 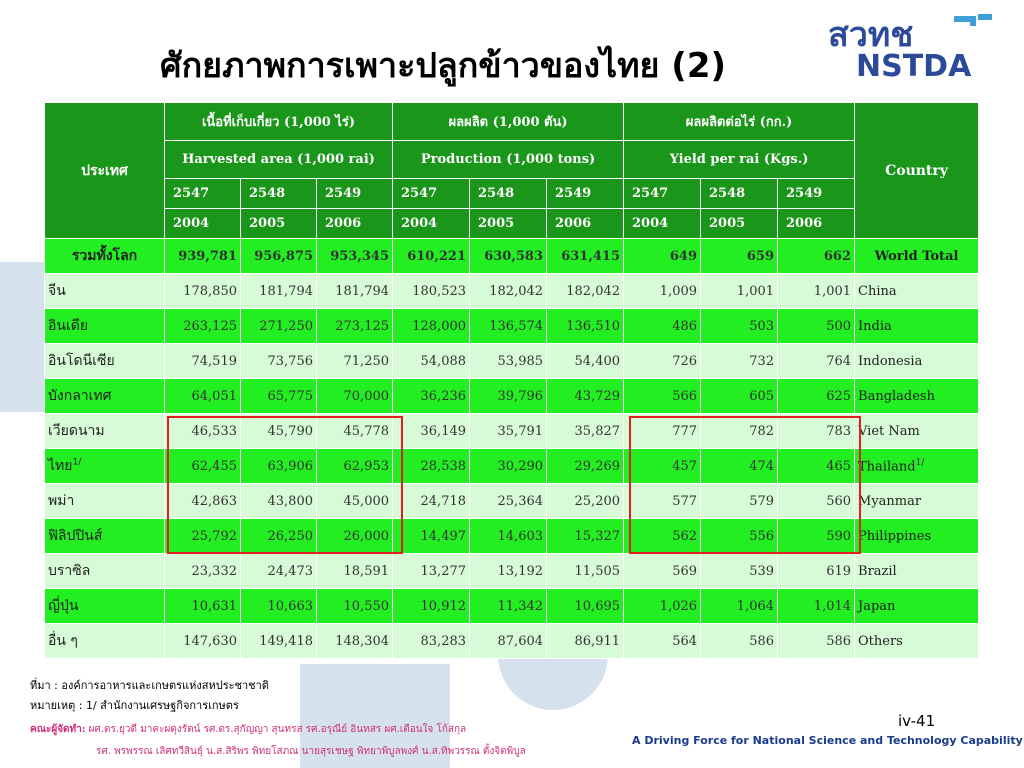 What do you see at coordinates (431, 361) in the screenshot?
I see `prod-cell: 54,088` at bounding box center [431, 361].